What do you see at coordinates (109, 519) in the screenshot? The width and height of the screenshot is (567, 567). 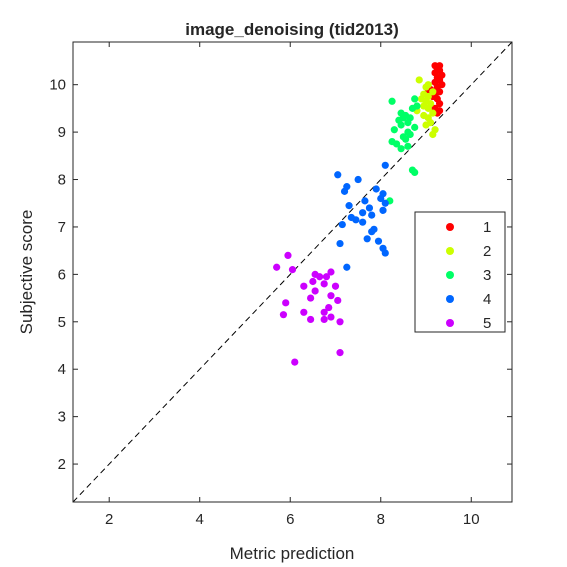 I see `x-tick-label: 2` at bounding box center [109, 519].